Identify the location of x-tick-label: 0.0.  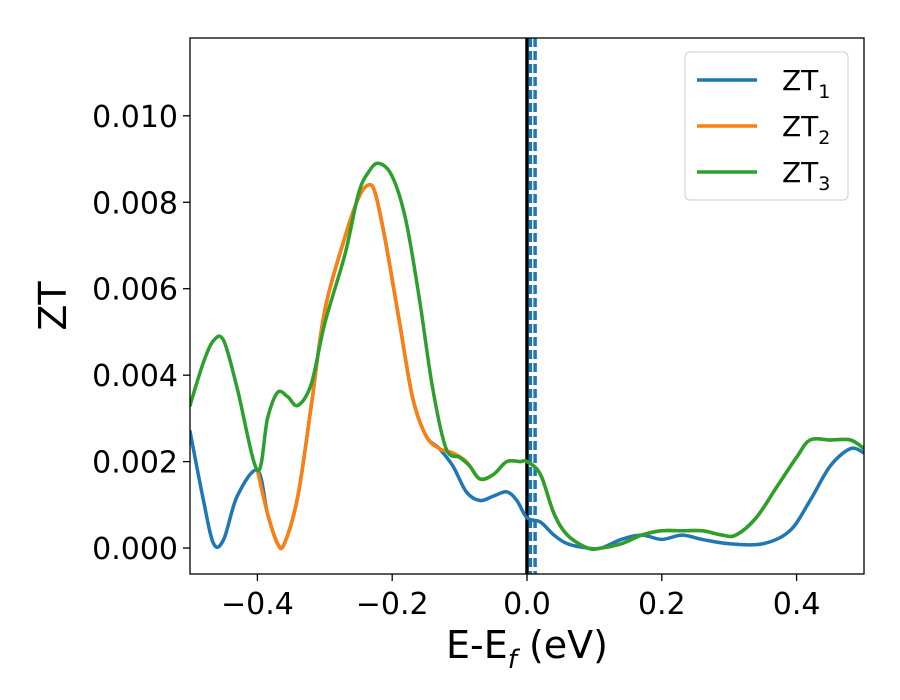
(527, 604).